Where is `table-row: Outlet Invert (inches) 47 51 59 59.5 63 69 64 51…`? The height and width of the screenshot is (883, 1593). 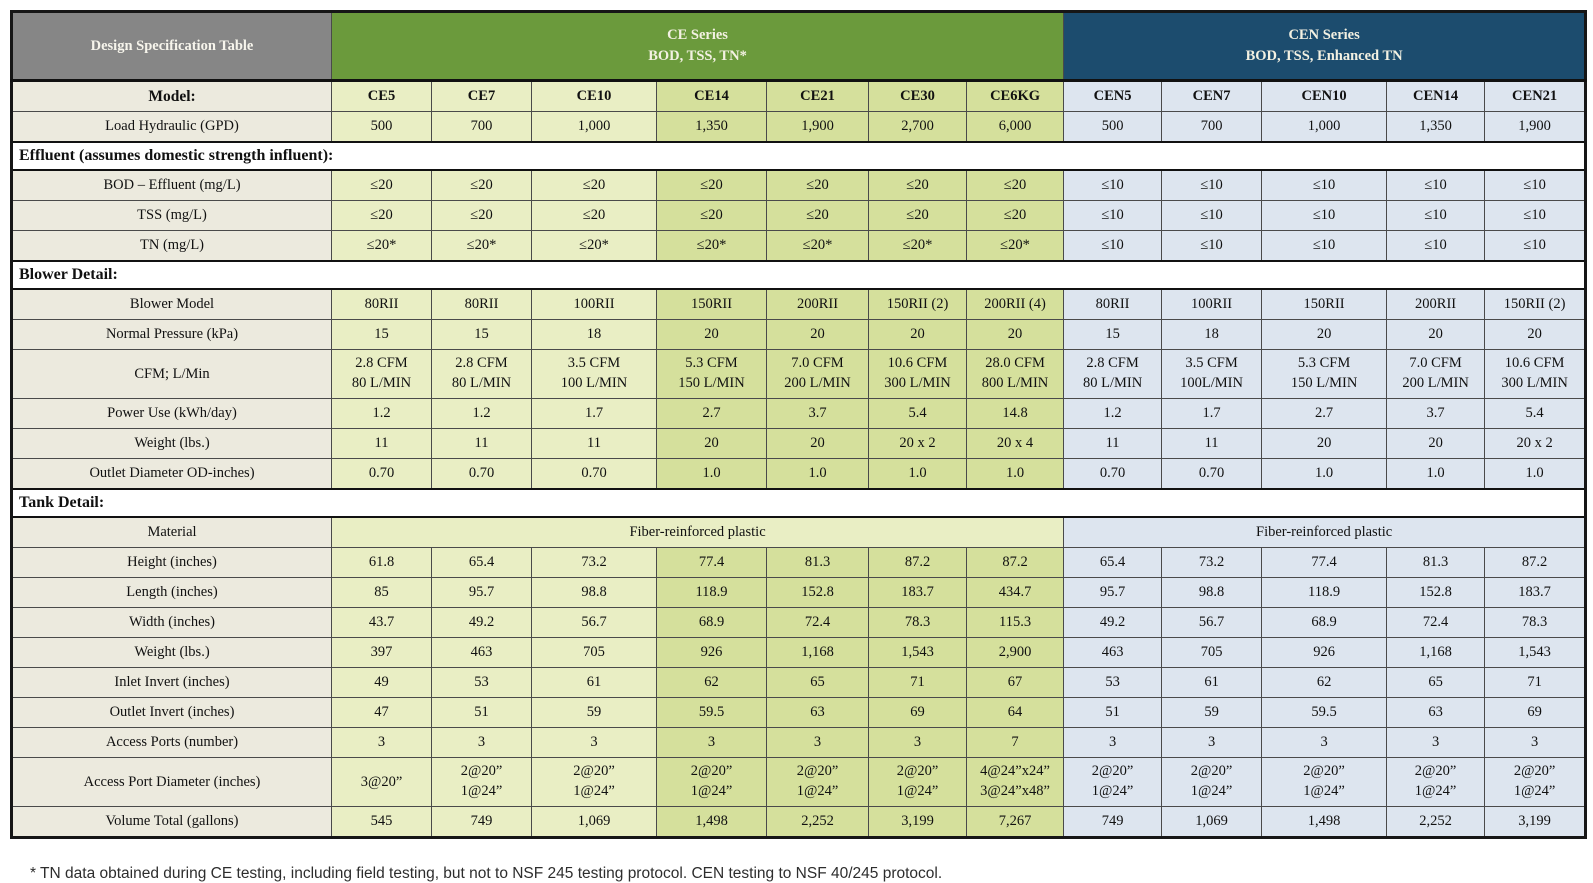 table-row: Outlet Invert (inches) 47 51 59 59.5 63 69 64 51… is located at coordinates (799, 712).